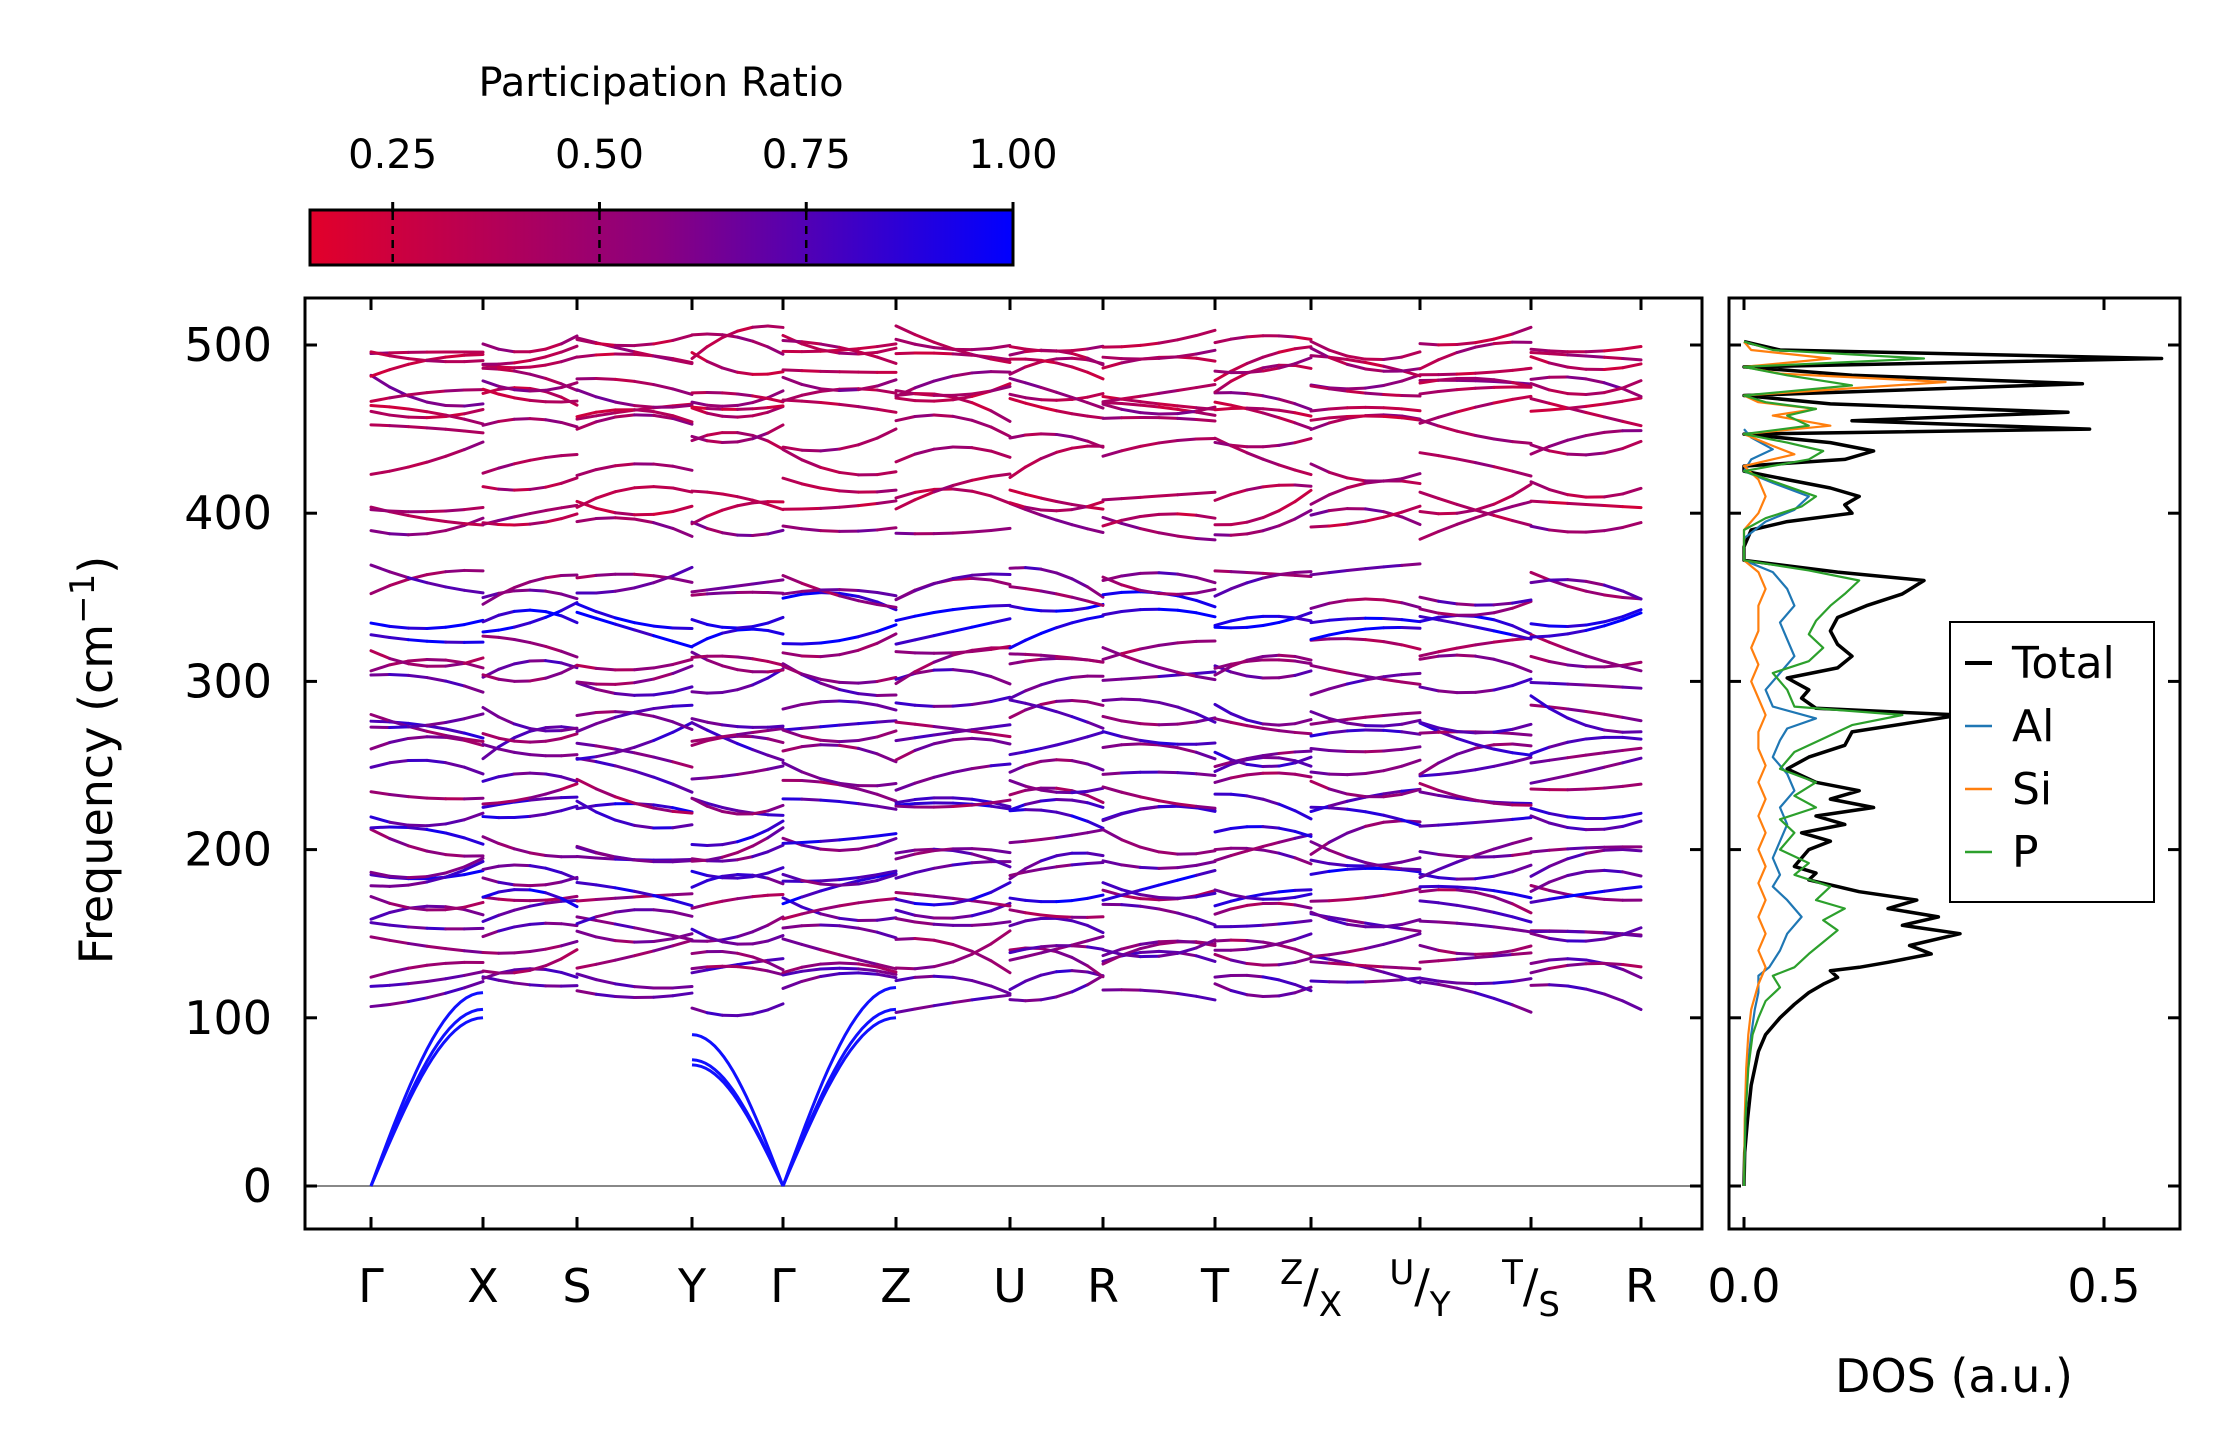 This screenshot has width=2222, height=1455. I want to click on colorbar-tick-label: 0.25, so click(392, 155).